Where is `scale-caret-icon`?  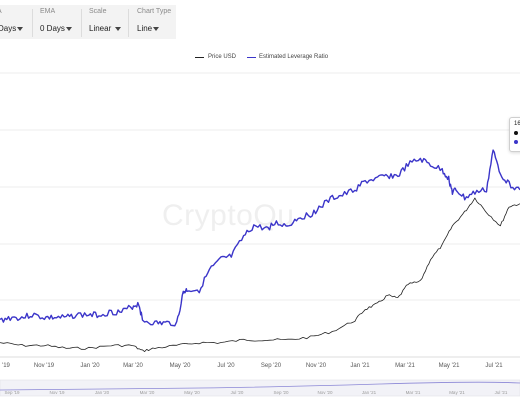
scale-caret-icon is located at coordinates (118, 29).